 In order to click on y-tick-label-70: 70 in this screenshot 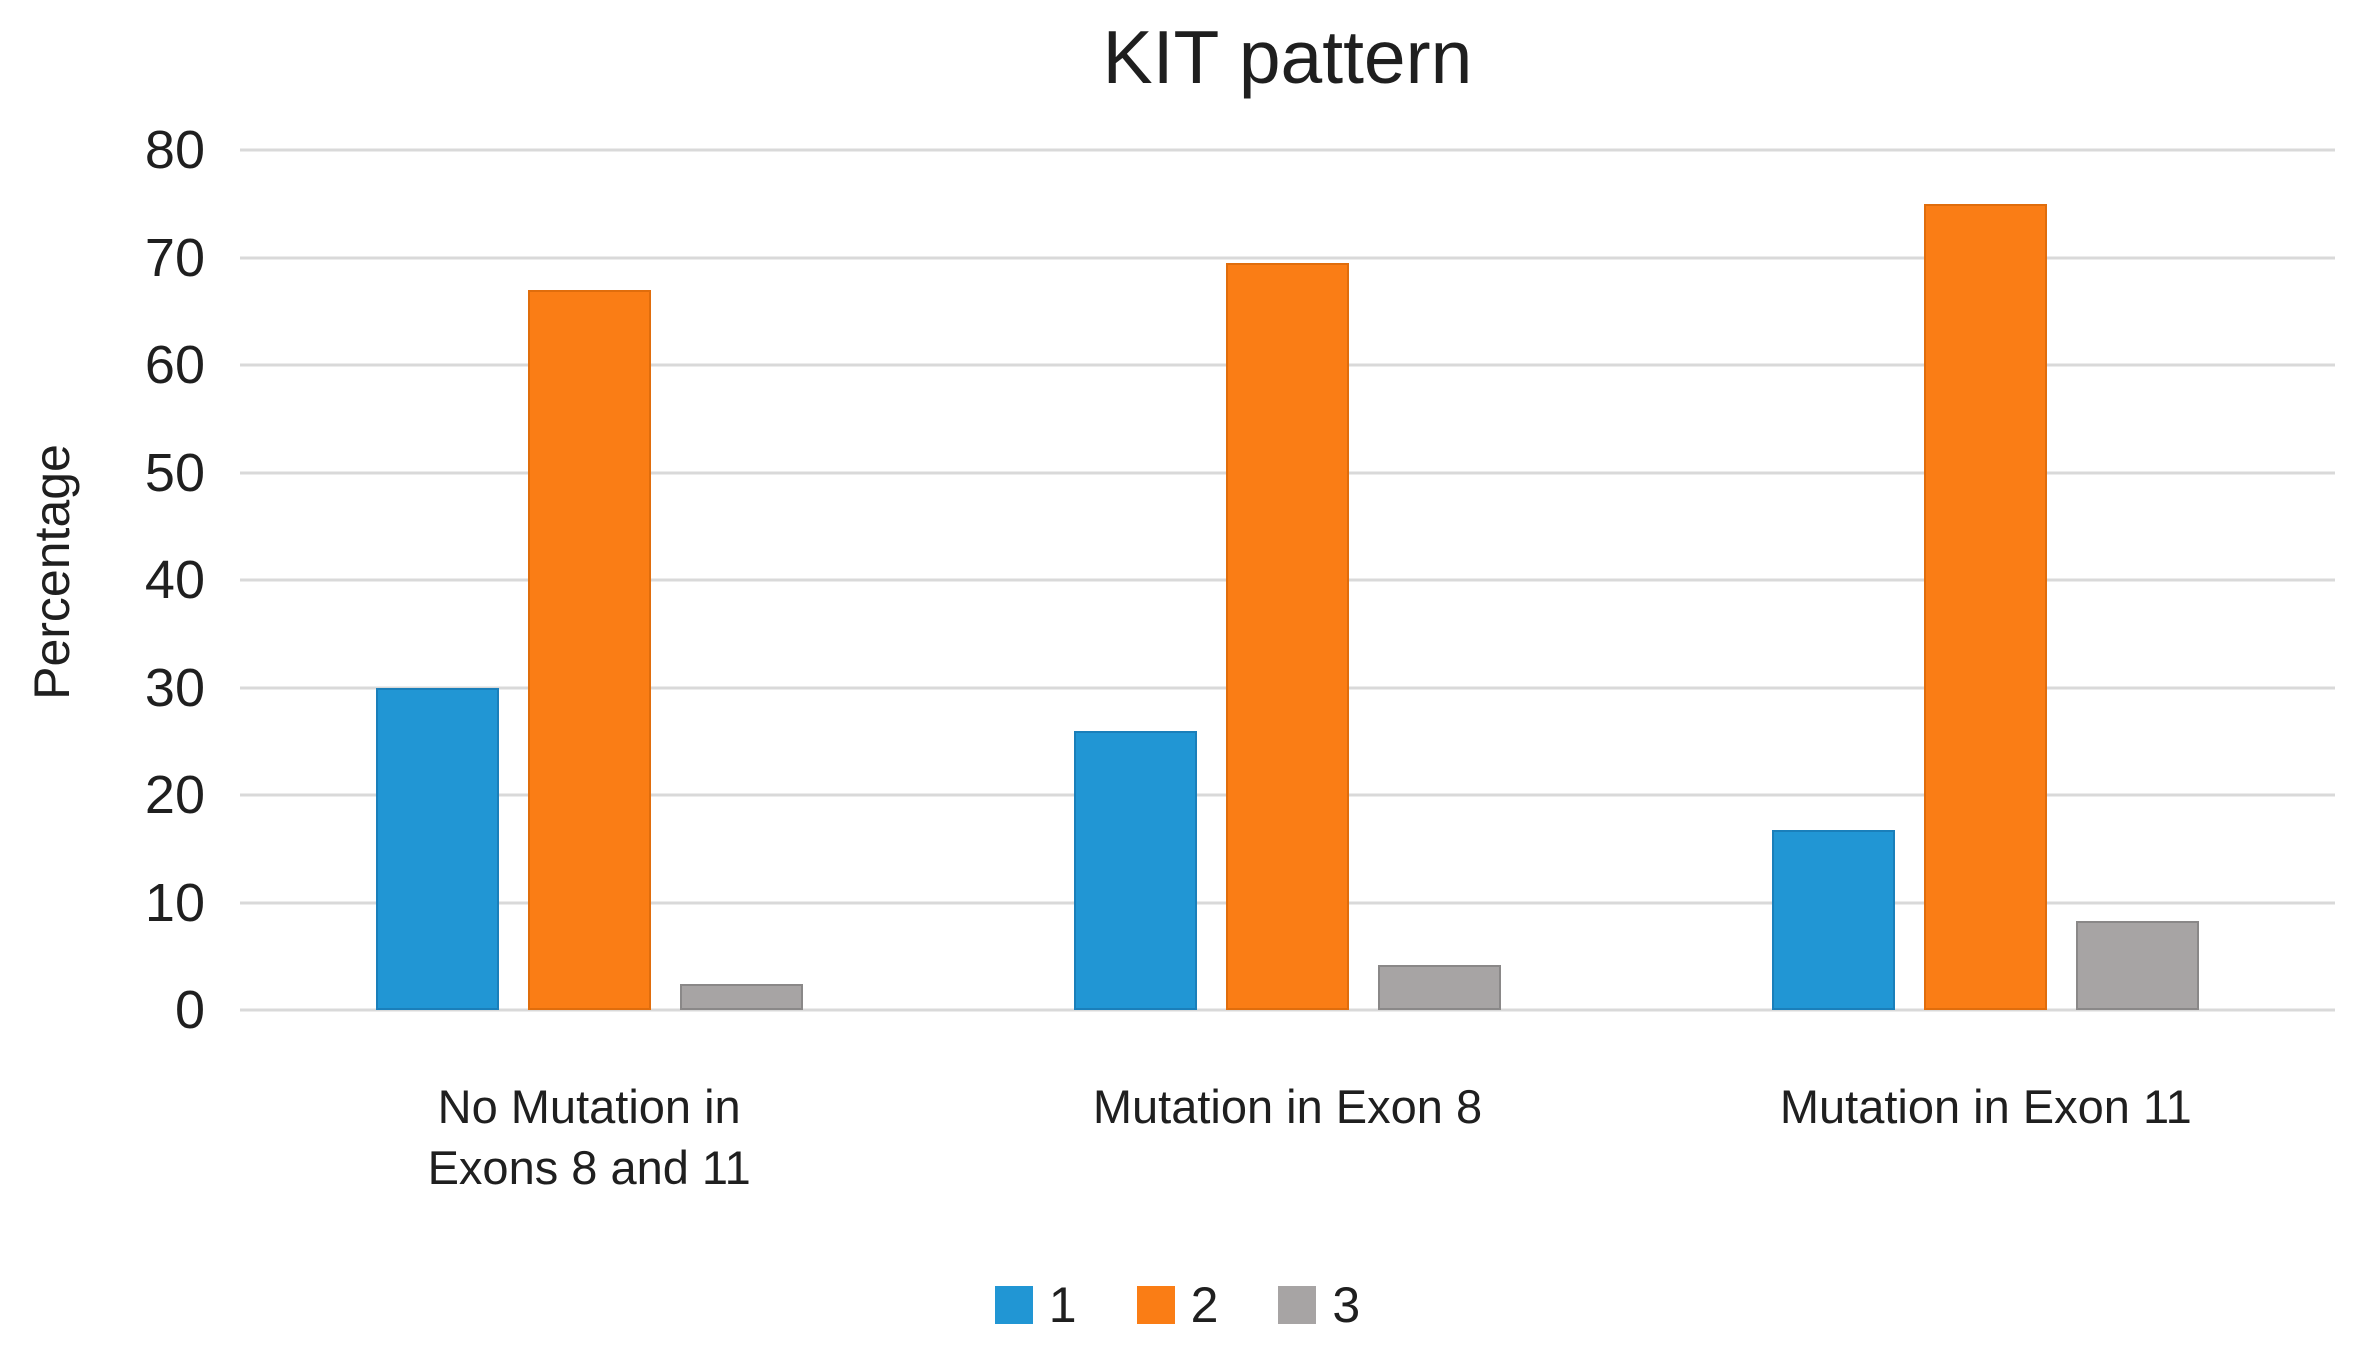, I will do `click(174, 257)`.